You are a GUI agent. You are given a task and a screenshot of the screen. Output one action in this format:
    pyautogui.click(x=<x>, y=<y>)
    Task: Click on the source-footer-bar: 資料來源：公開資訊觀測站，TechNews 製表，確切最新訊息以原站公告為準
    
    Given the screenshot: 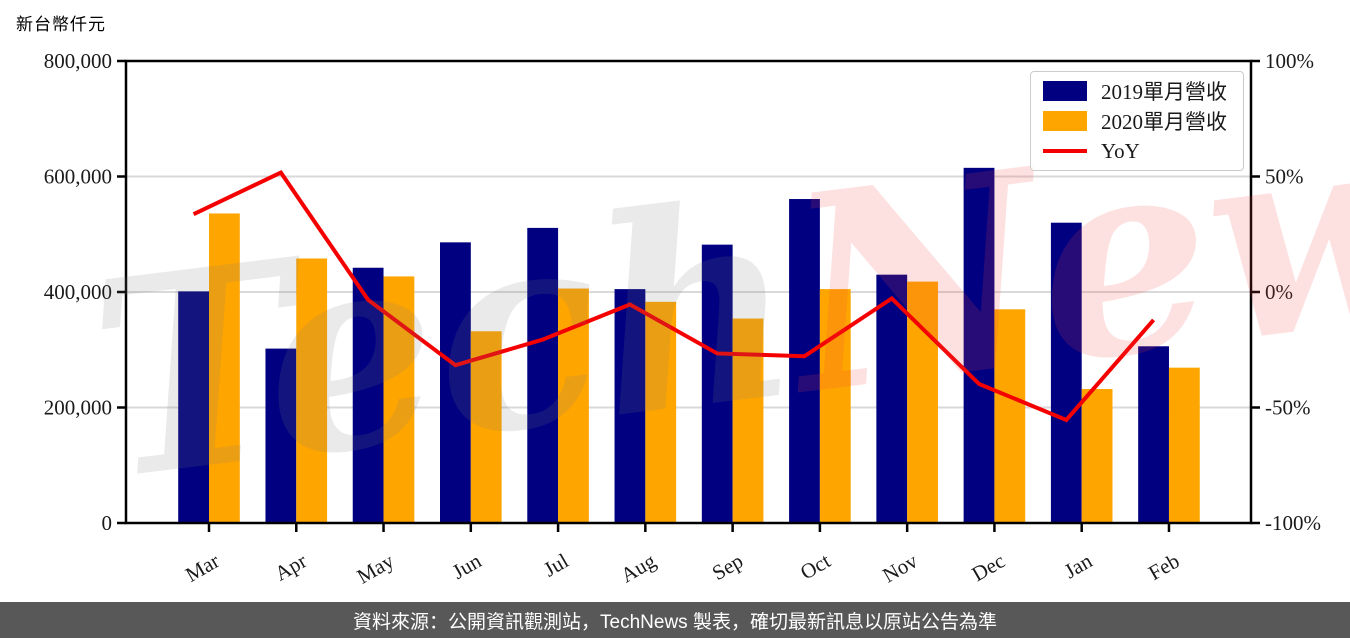 What is the action you would take?
    pyautogui.click(x=675, y=620)
    